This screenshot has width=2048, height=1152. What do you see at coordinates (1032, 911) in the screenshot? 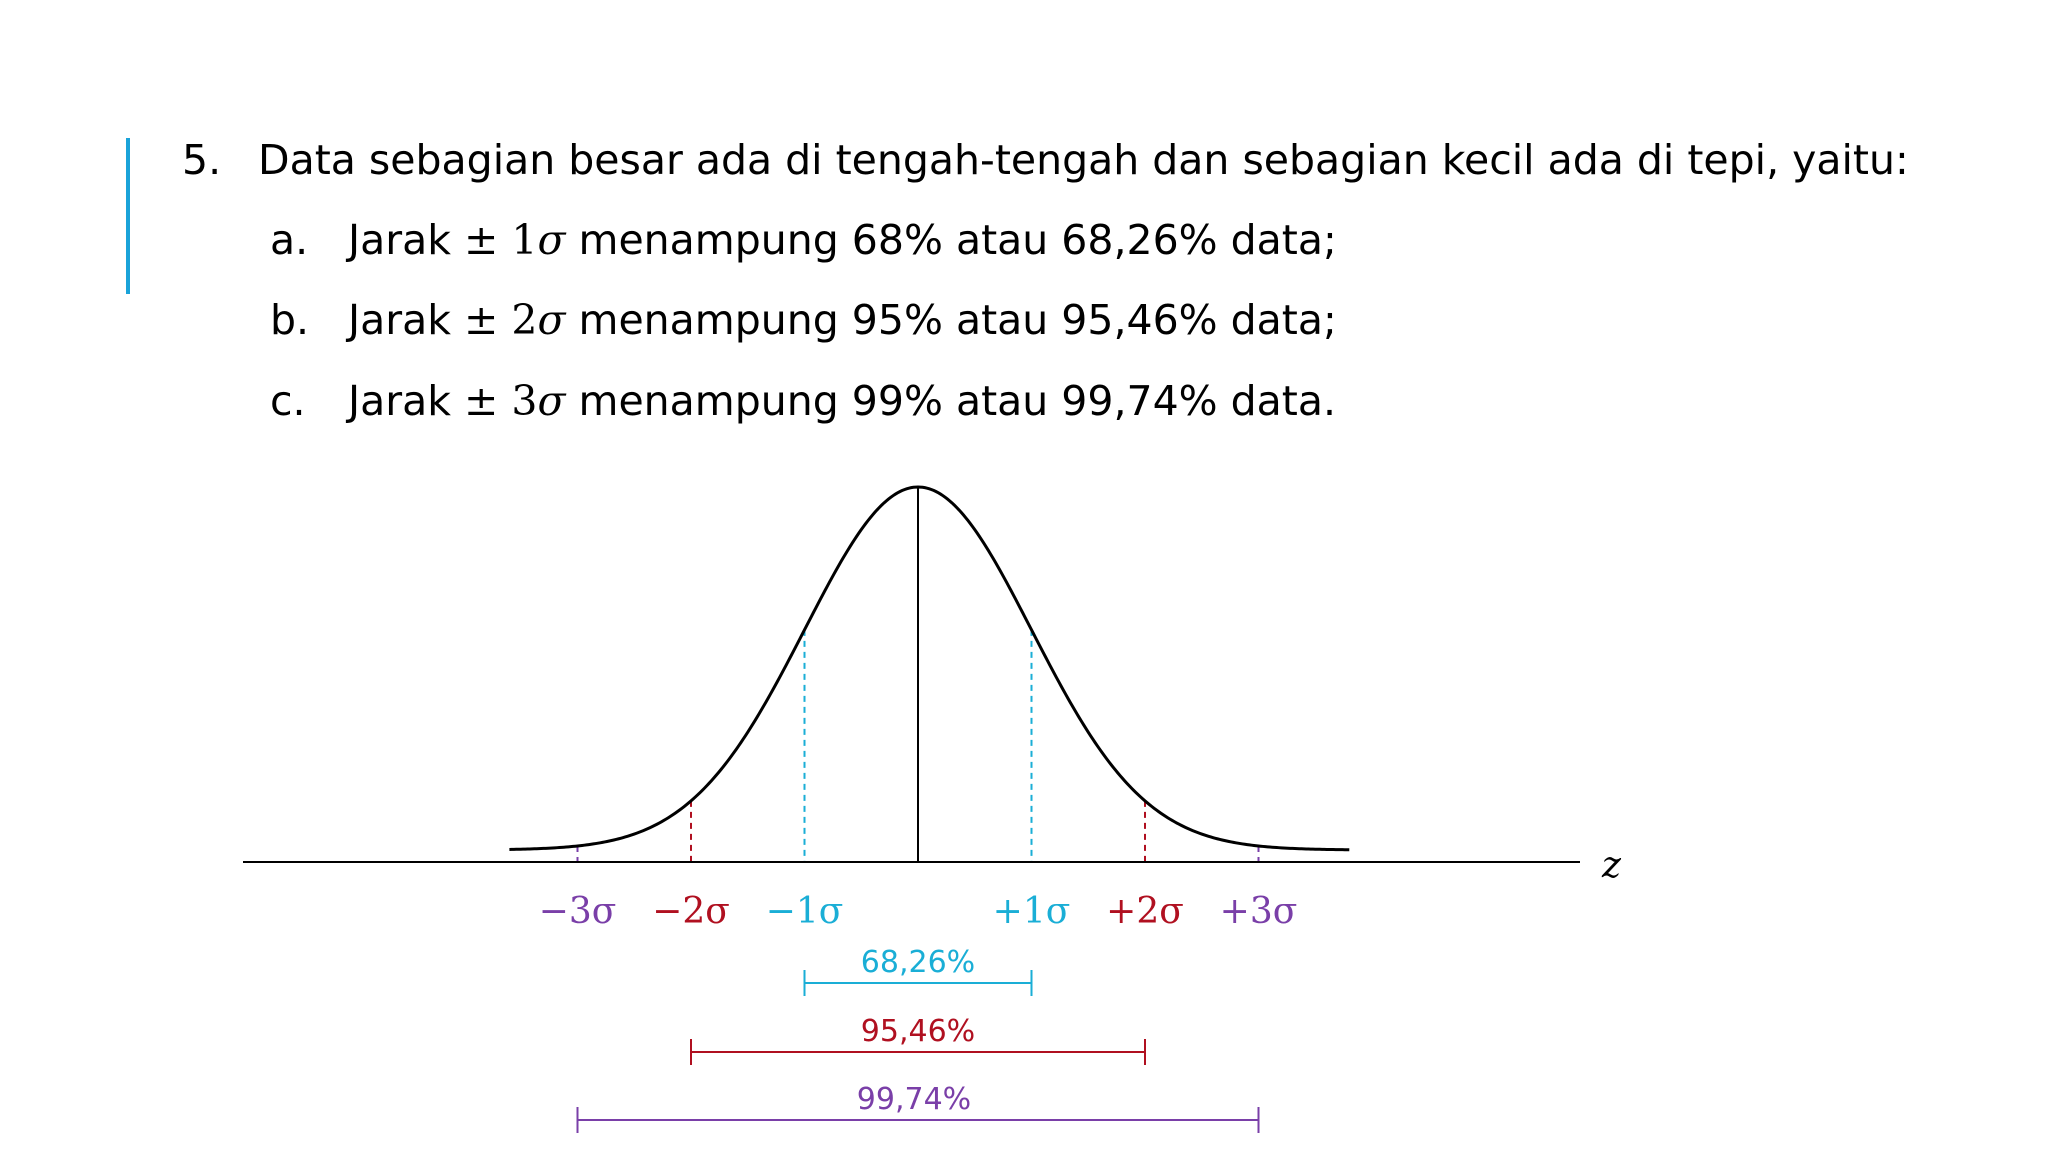
I see `sigma-tick-label: +1σ` at bounding box center [1032, 911].